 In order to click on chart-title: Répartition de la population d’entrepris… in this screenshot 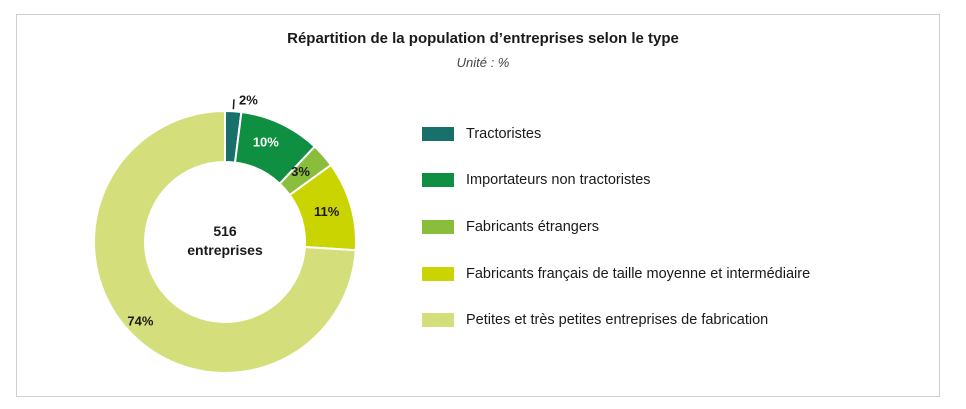, I will do `click(483, 38)`.